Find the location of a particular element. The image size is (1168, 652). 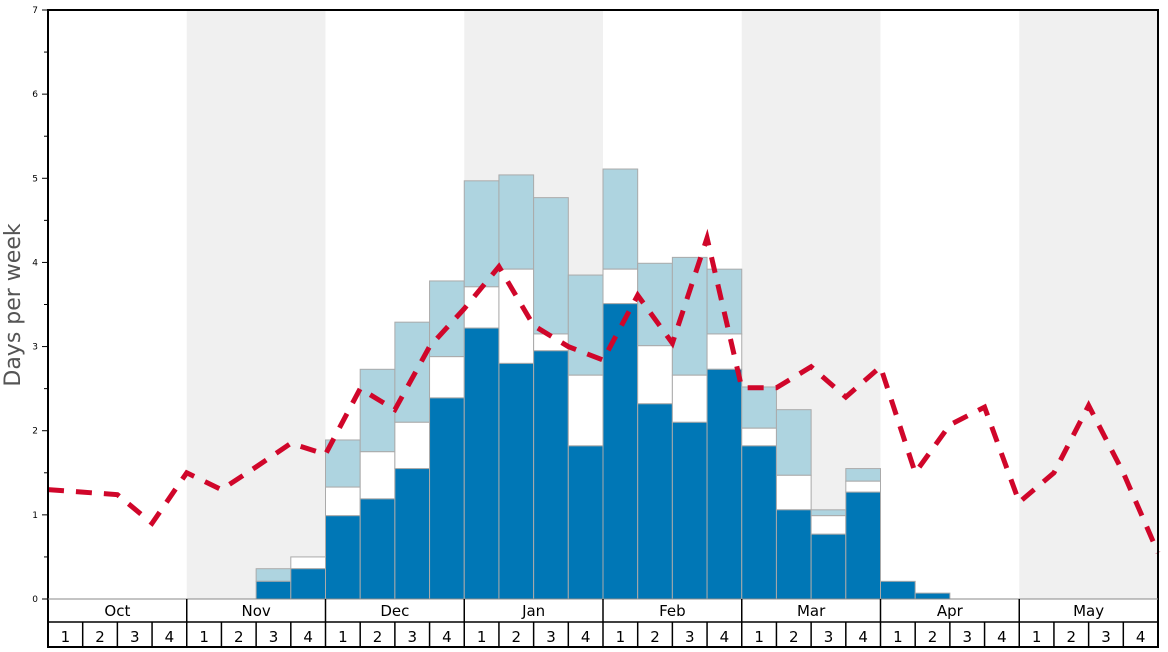

y-tick-label: 6 is located at coordinates (35, 95).